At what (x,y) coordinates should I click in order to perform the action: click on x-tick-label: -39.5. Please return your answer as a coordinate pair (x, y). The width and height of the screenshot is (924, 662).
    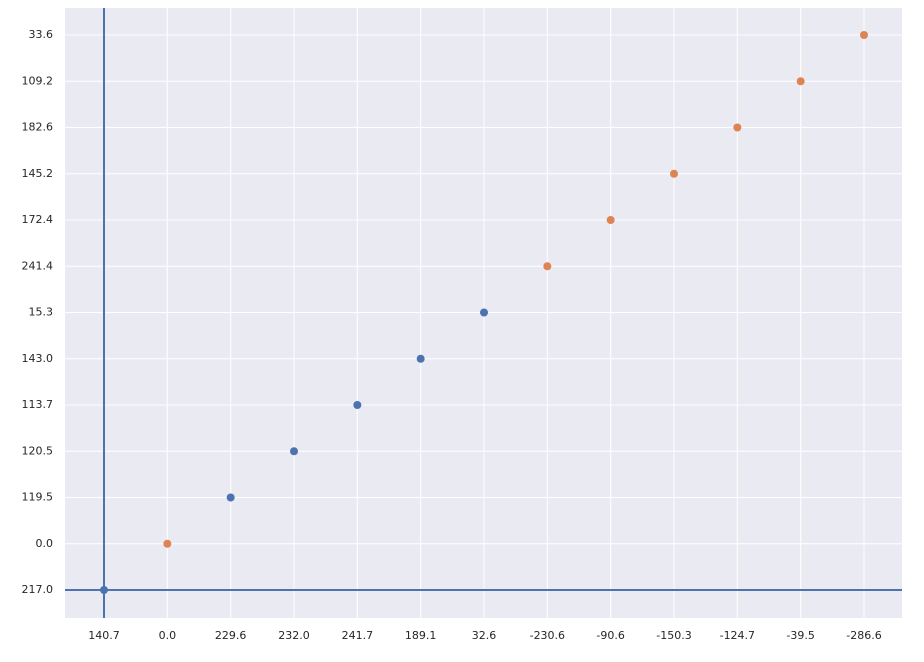
    Looking at the image, I should click on (800, 635).